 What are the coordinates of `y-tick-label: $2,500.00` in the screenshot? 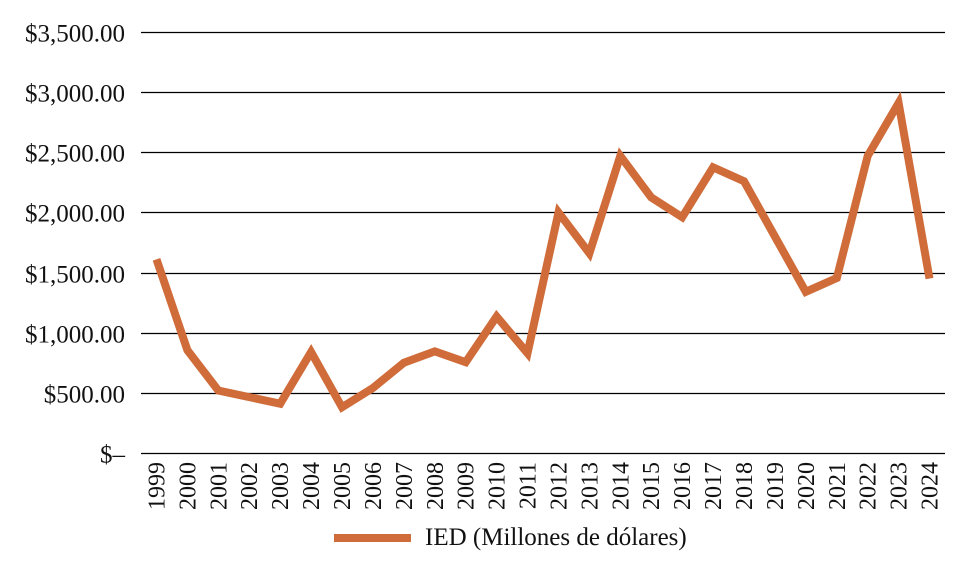 It's located at (75, 154).